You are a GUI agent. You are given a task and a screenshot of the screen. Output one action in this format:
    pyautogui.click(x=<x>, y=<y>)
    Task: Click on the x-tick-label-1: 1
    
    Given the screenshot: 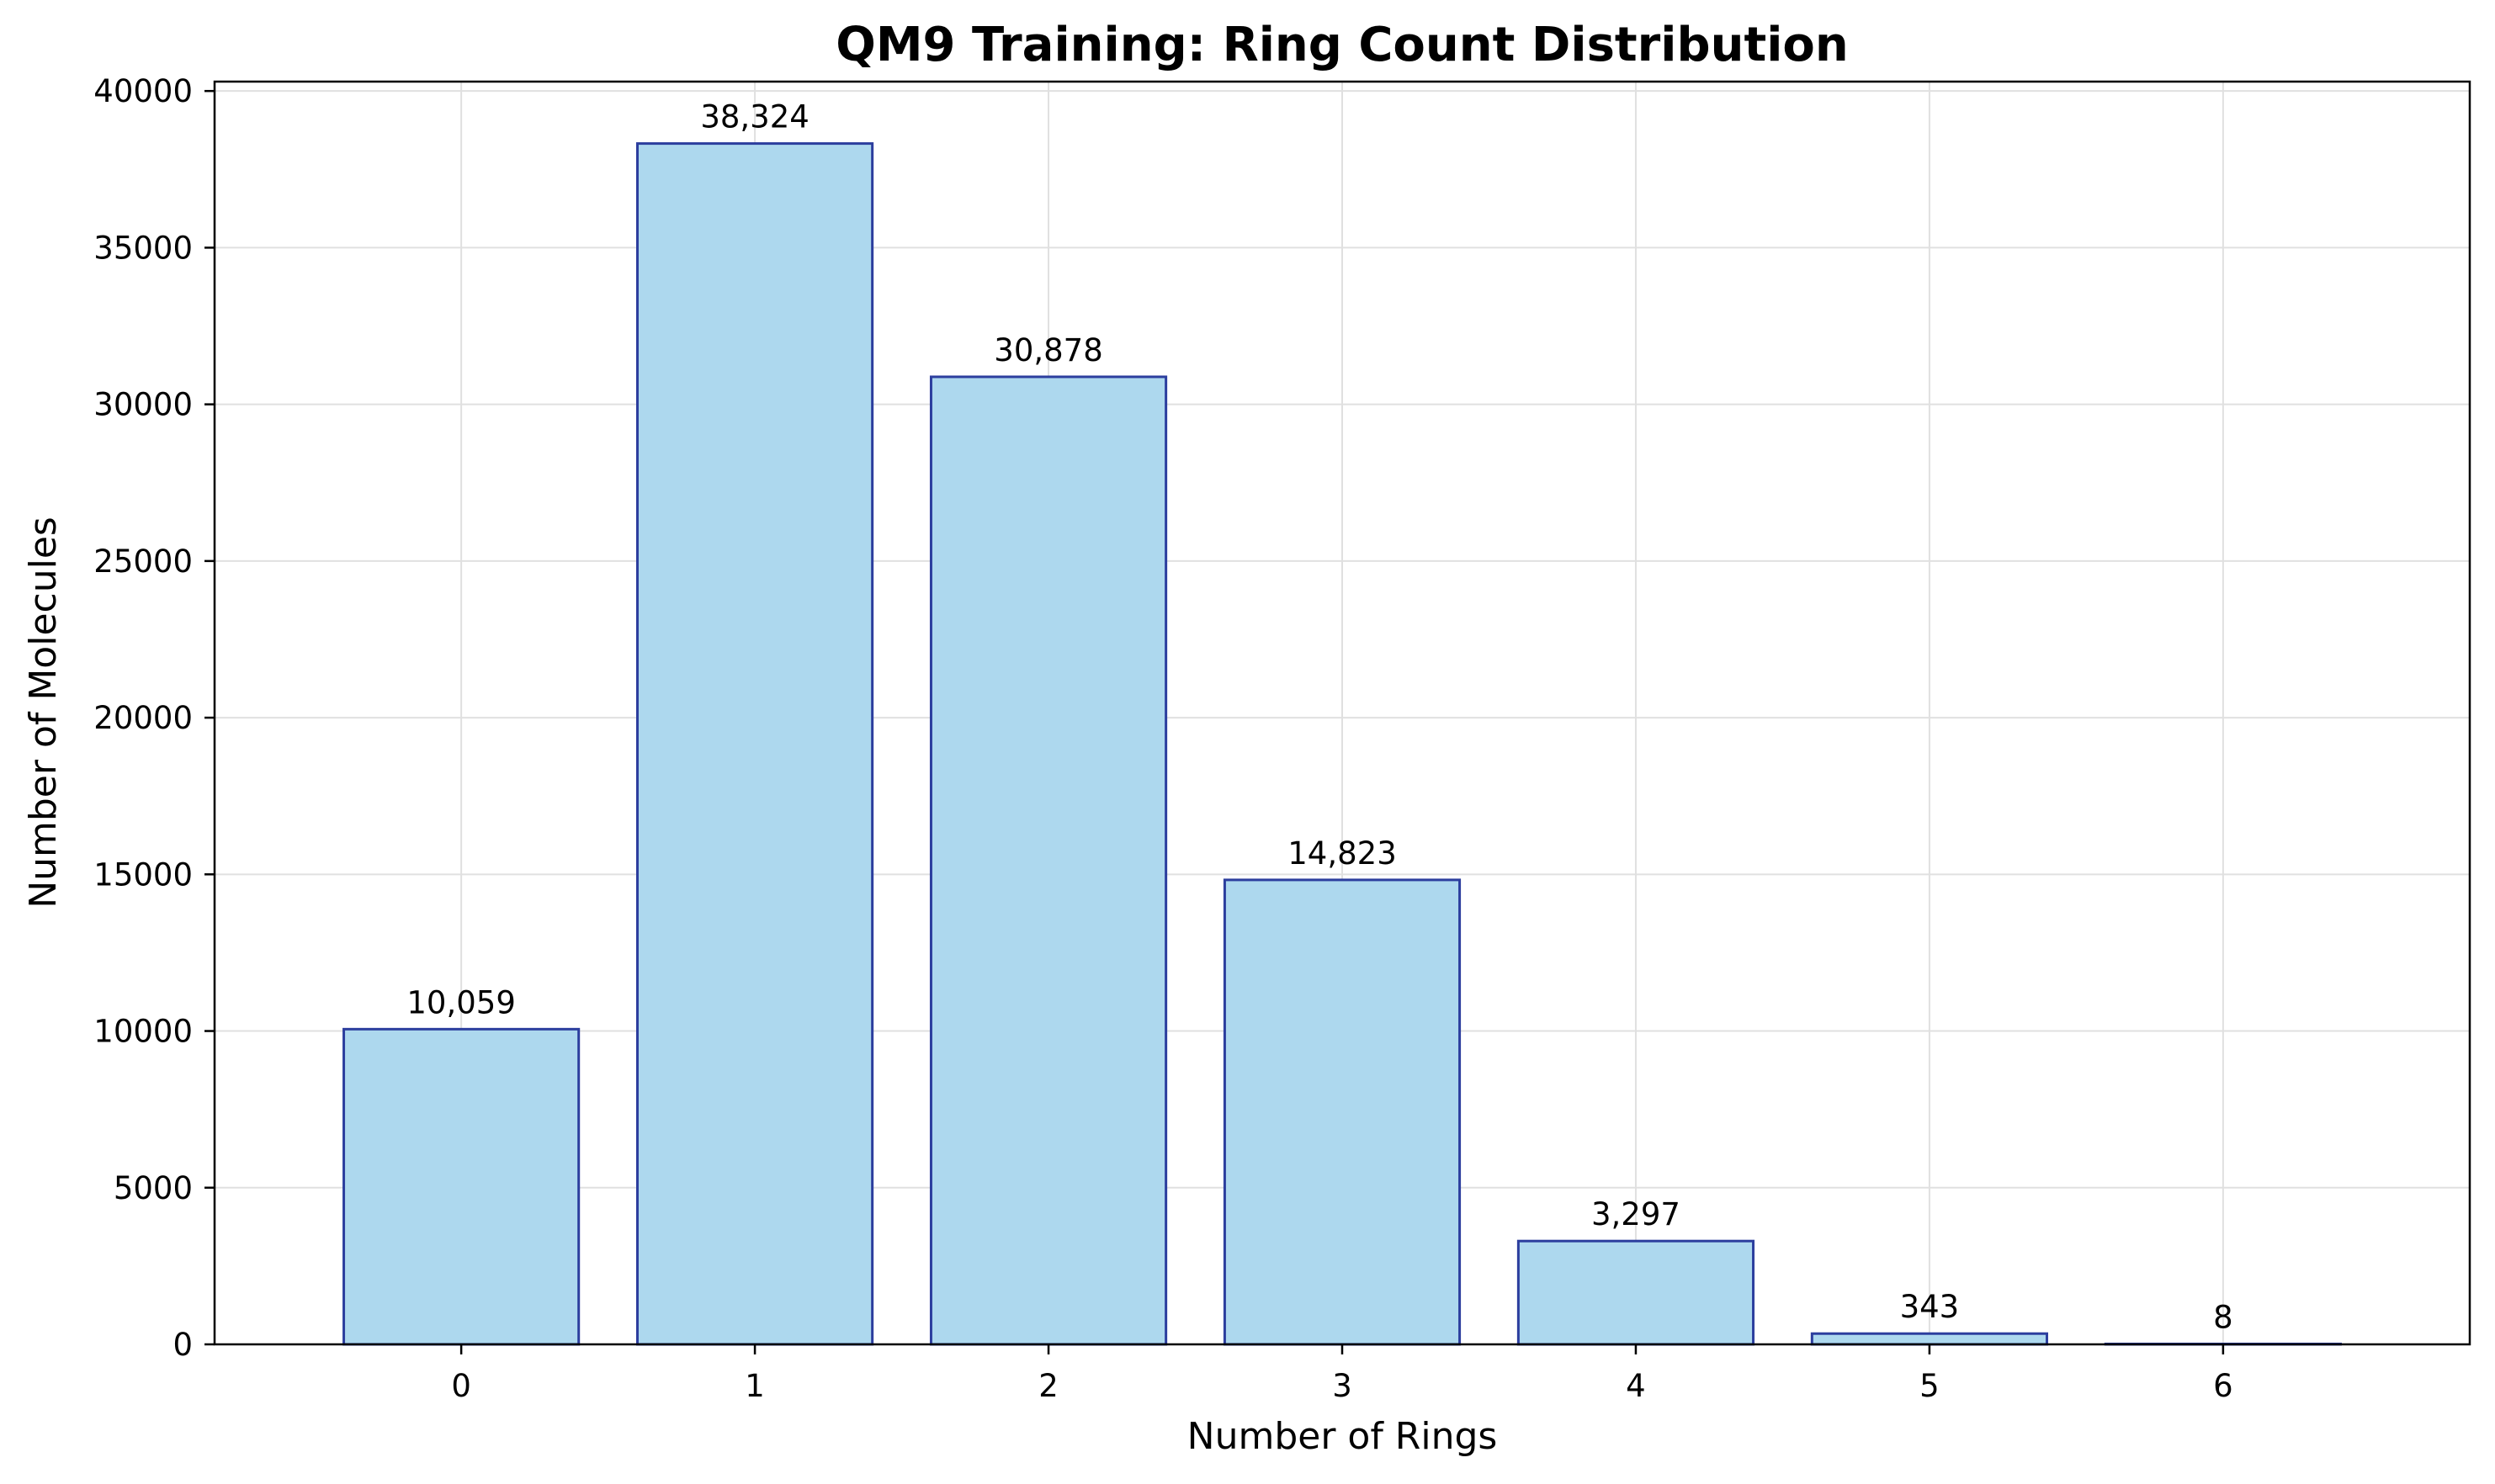 What is the action you would take?
    pyautogui.click(x=755, y=1386)
    